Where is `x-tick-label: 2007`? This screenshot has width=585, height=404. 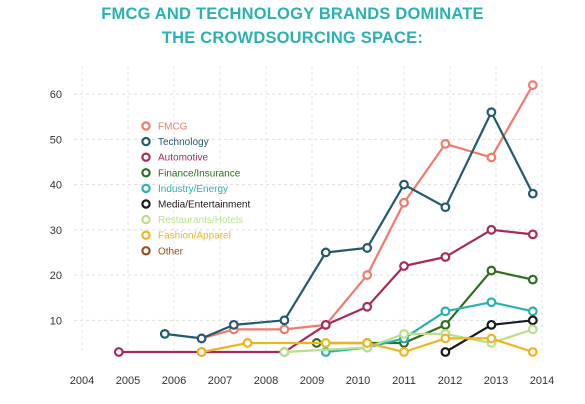 x-tick-label: 2007 is located at coordinates (220, 381).